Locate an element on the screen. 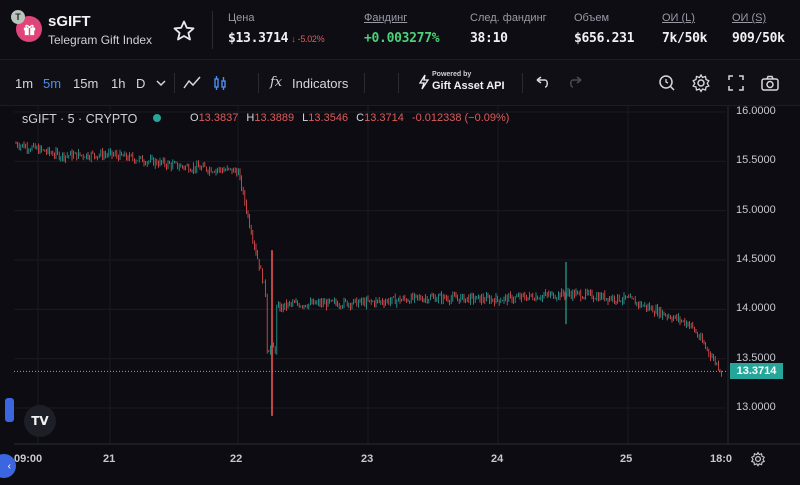 This screenshot has width=800, height=485. stat-price-value: $13.3714 ↓ -5.02% is located at coordinates (276, 38).